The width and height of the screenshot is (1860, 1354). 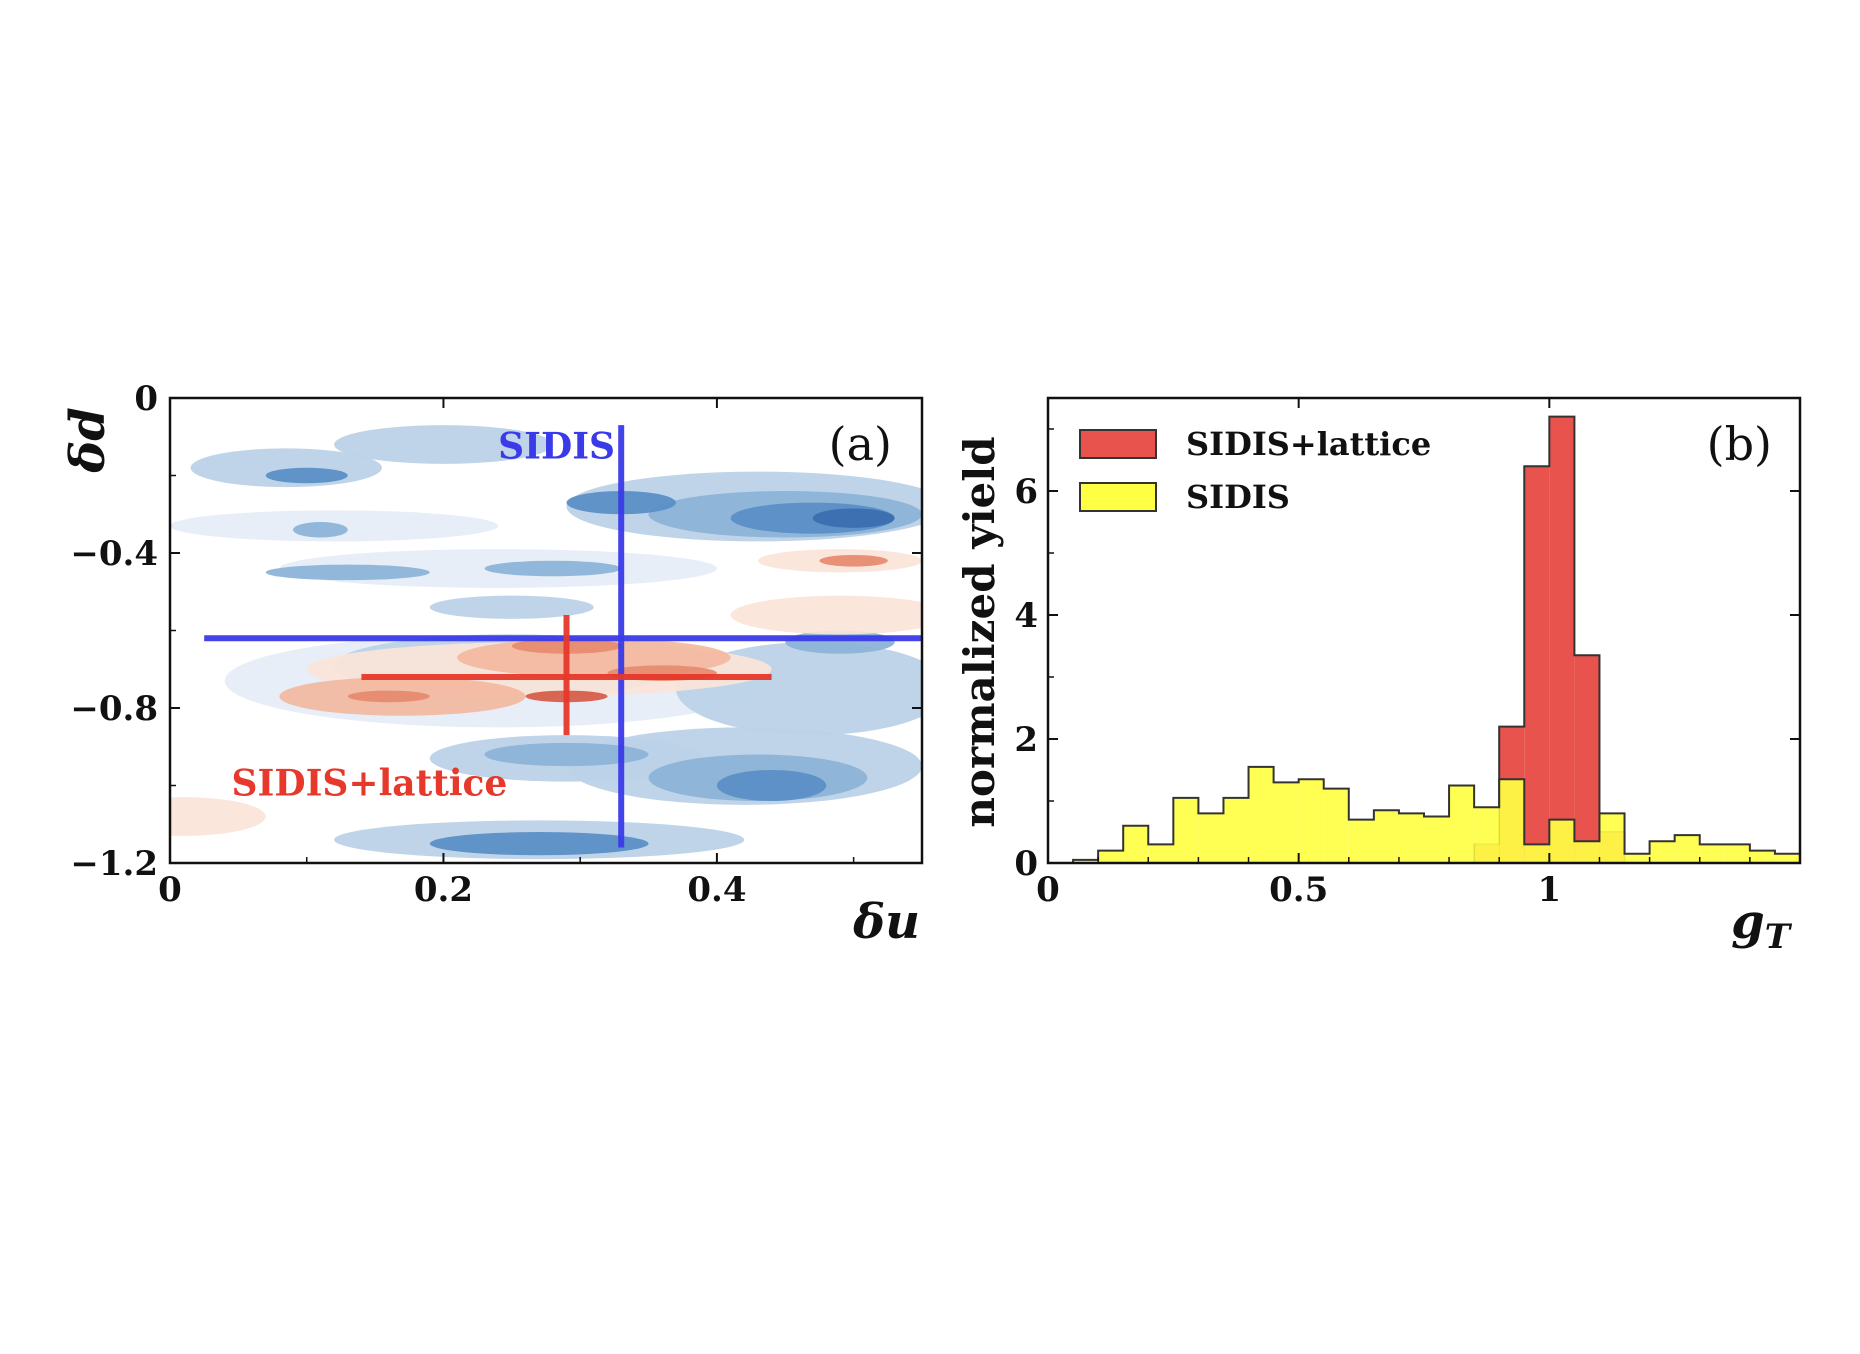 I want to click on y-tick-label: 2, so click(x=1026, y=740).